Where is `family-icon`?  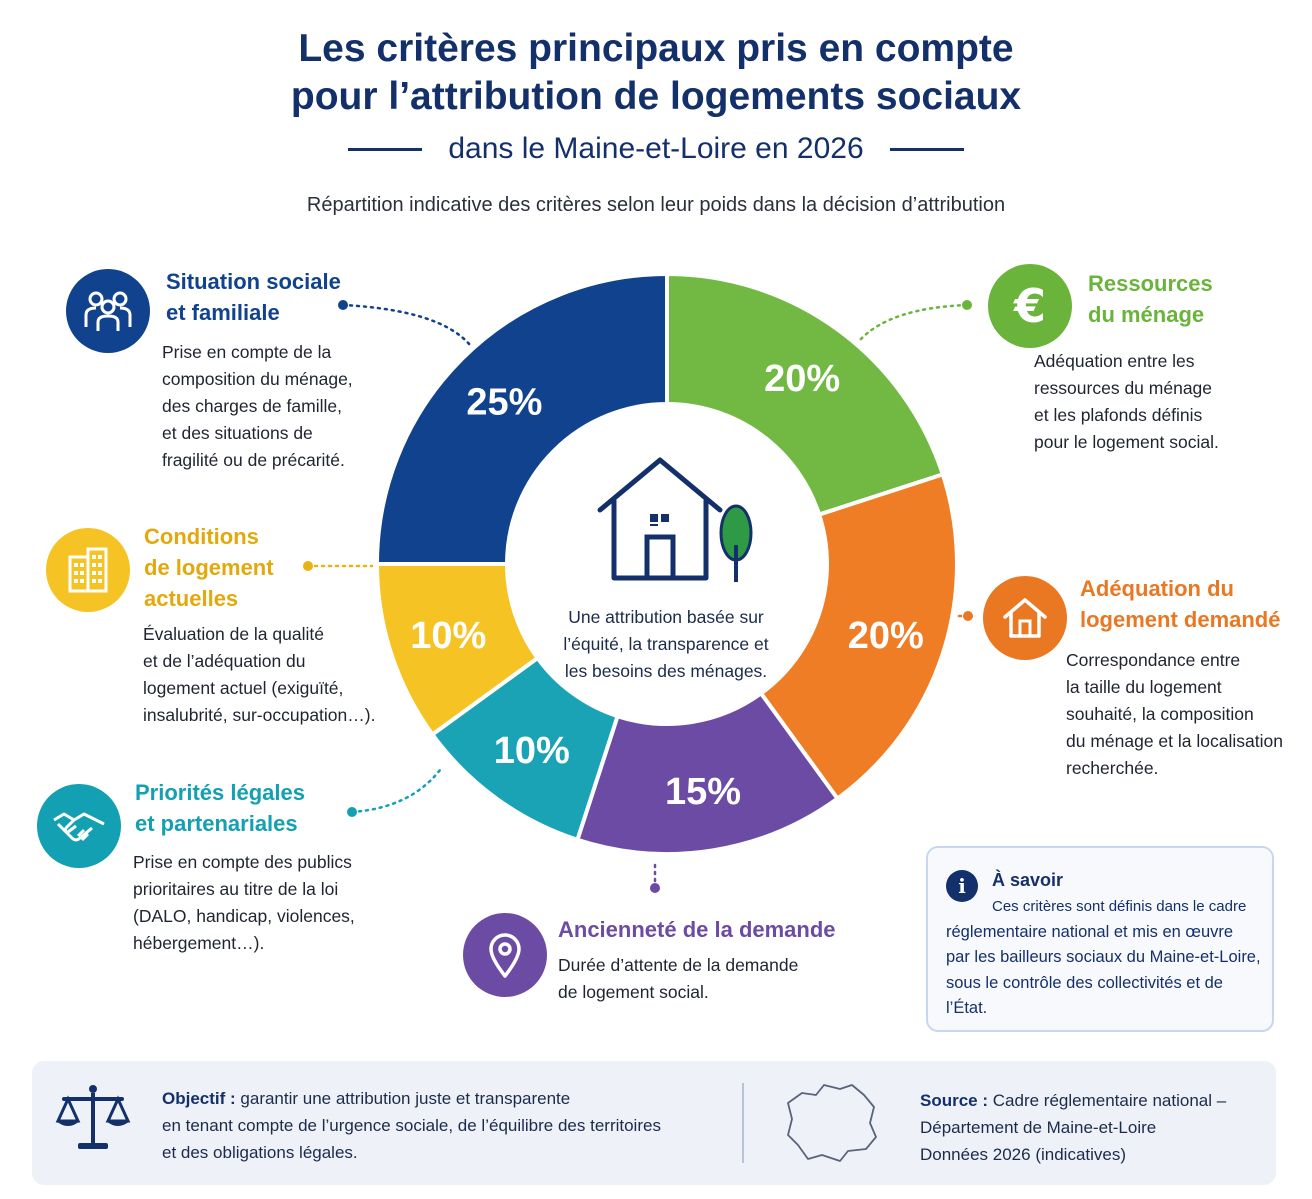
family-icon is located at coordinates (108, 311).